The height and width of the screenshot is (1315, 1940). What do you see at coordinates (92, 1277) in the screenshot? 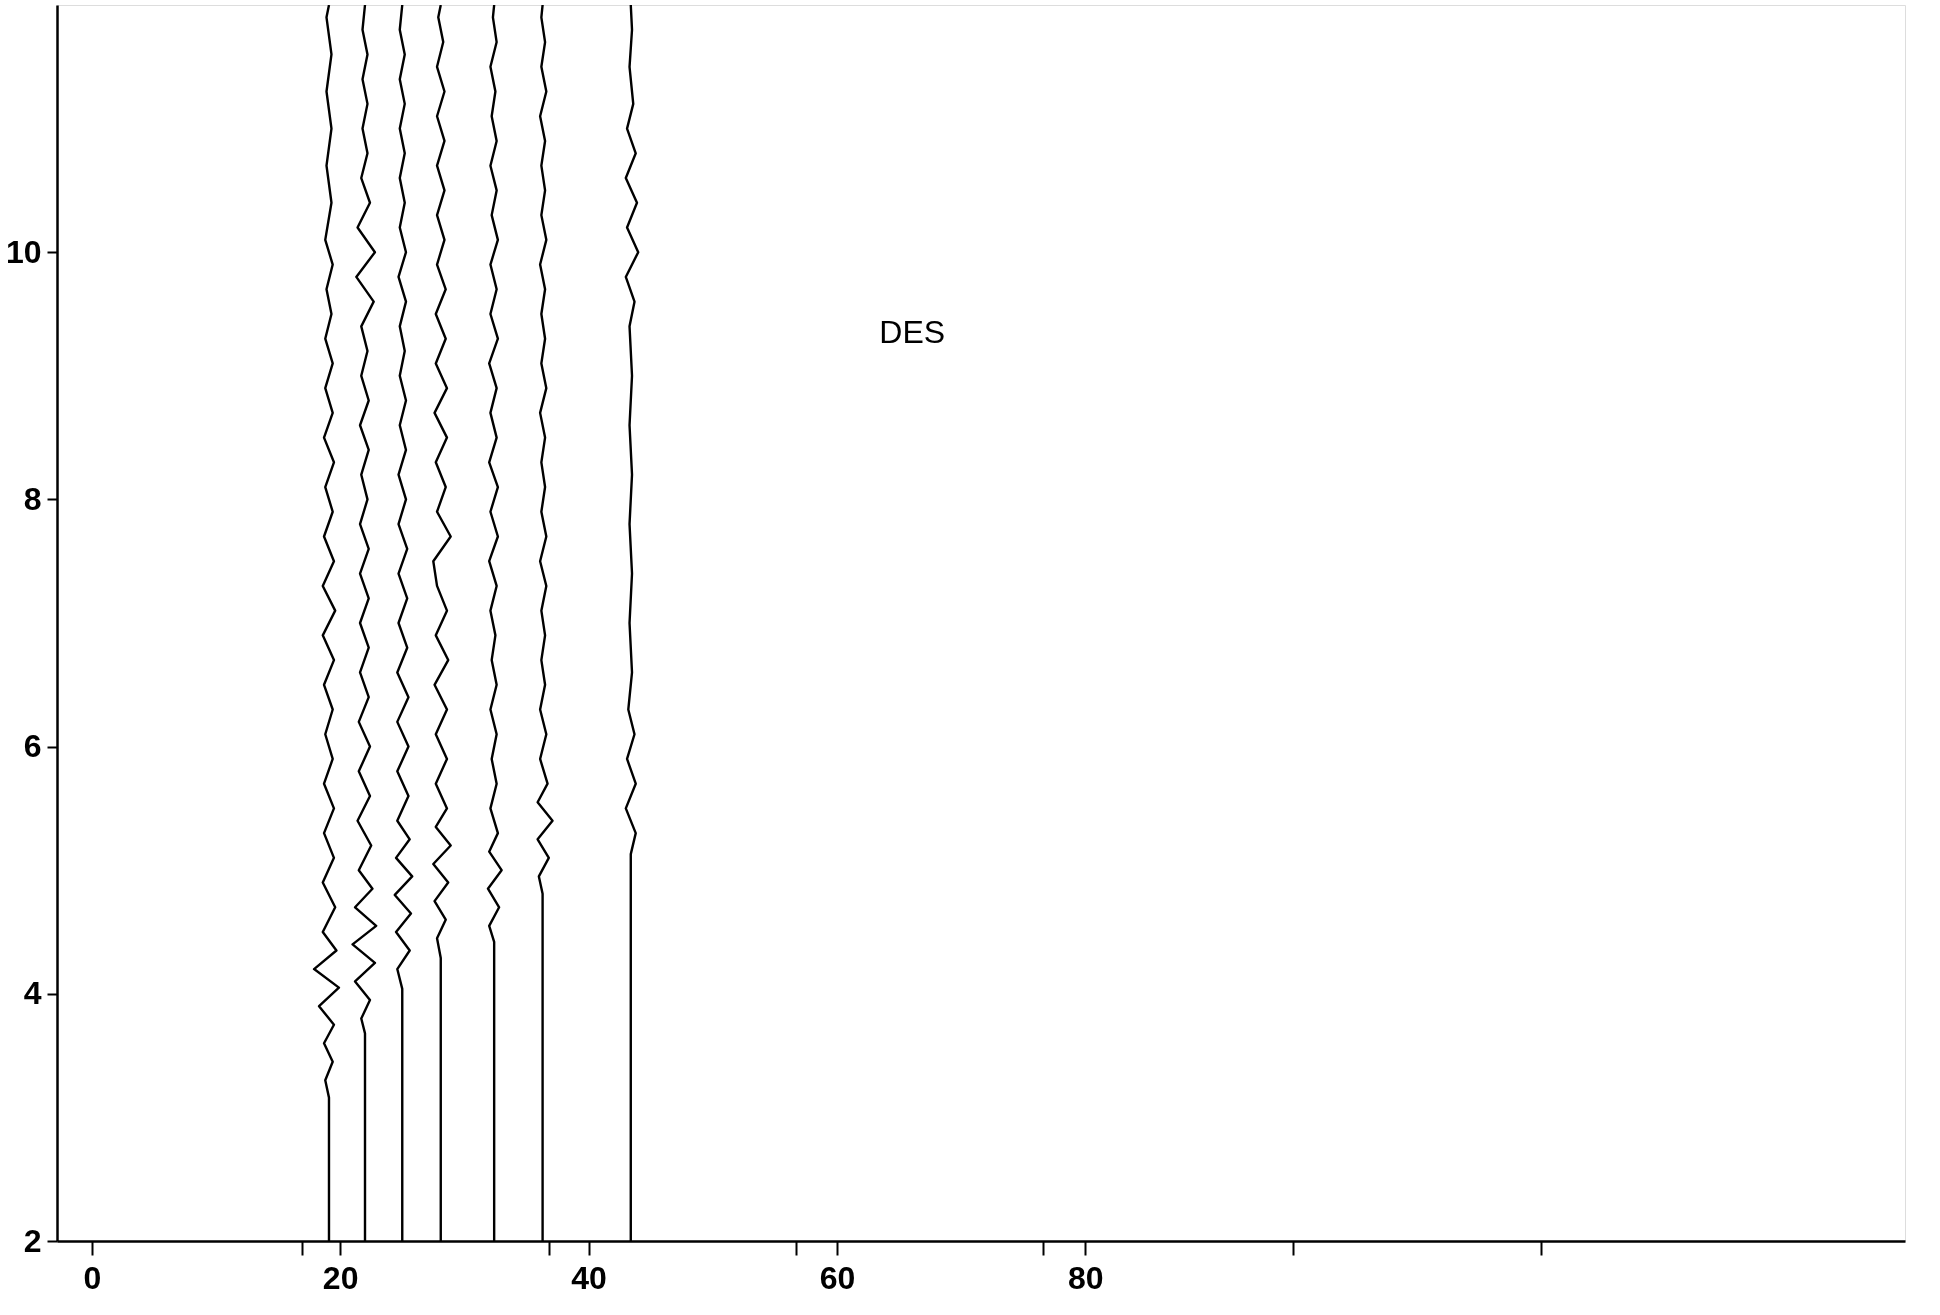
I see `x-tick-label: 0` at bounding box center [92, 1277].